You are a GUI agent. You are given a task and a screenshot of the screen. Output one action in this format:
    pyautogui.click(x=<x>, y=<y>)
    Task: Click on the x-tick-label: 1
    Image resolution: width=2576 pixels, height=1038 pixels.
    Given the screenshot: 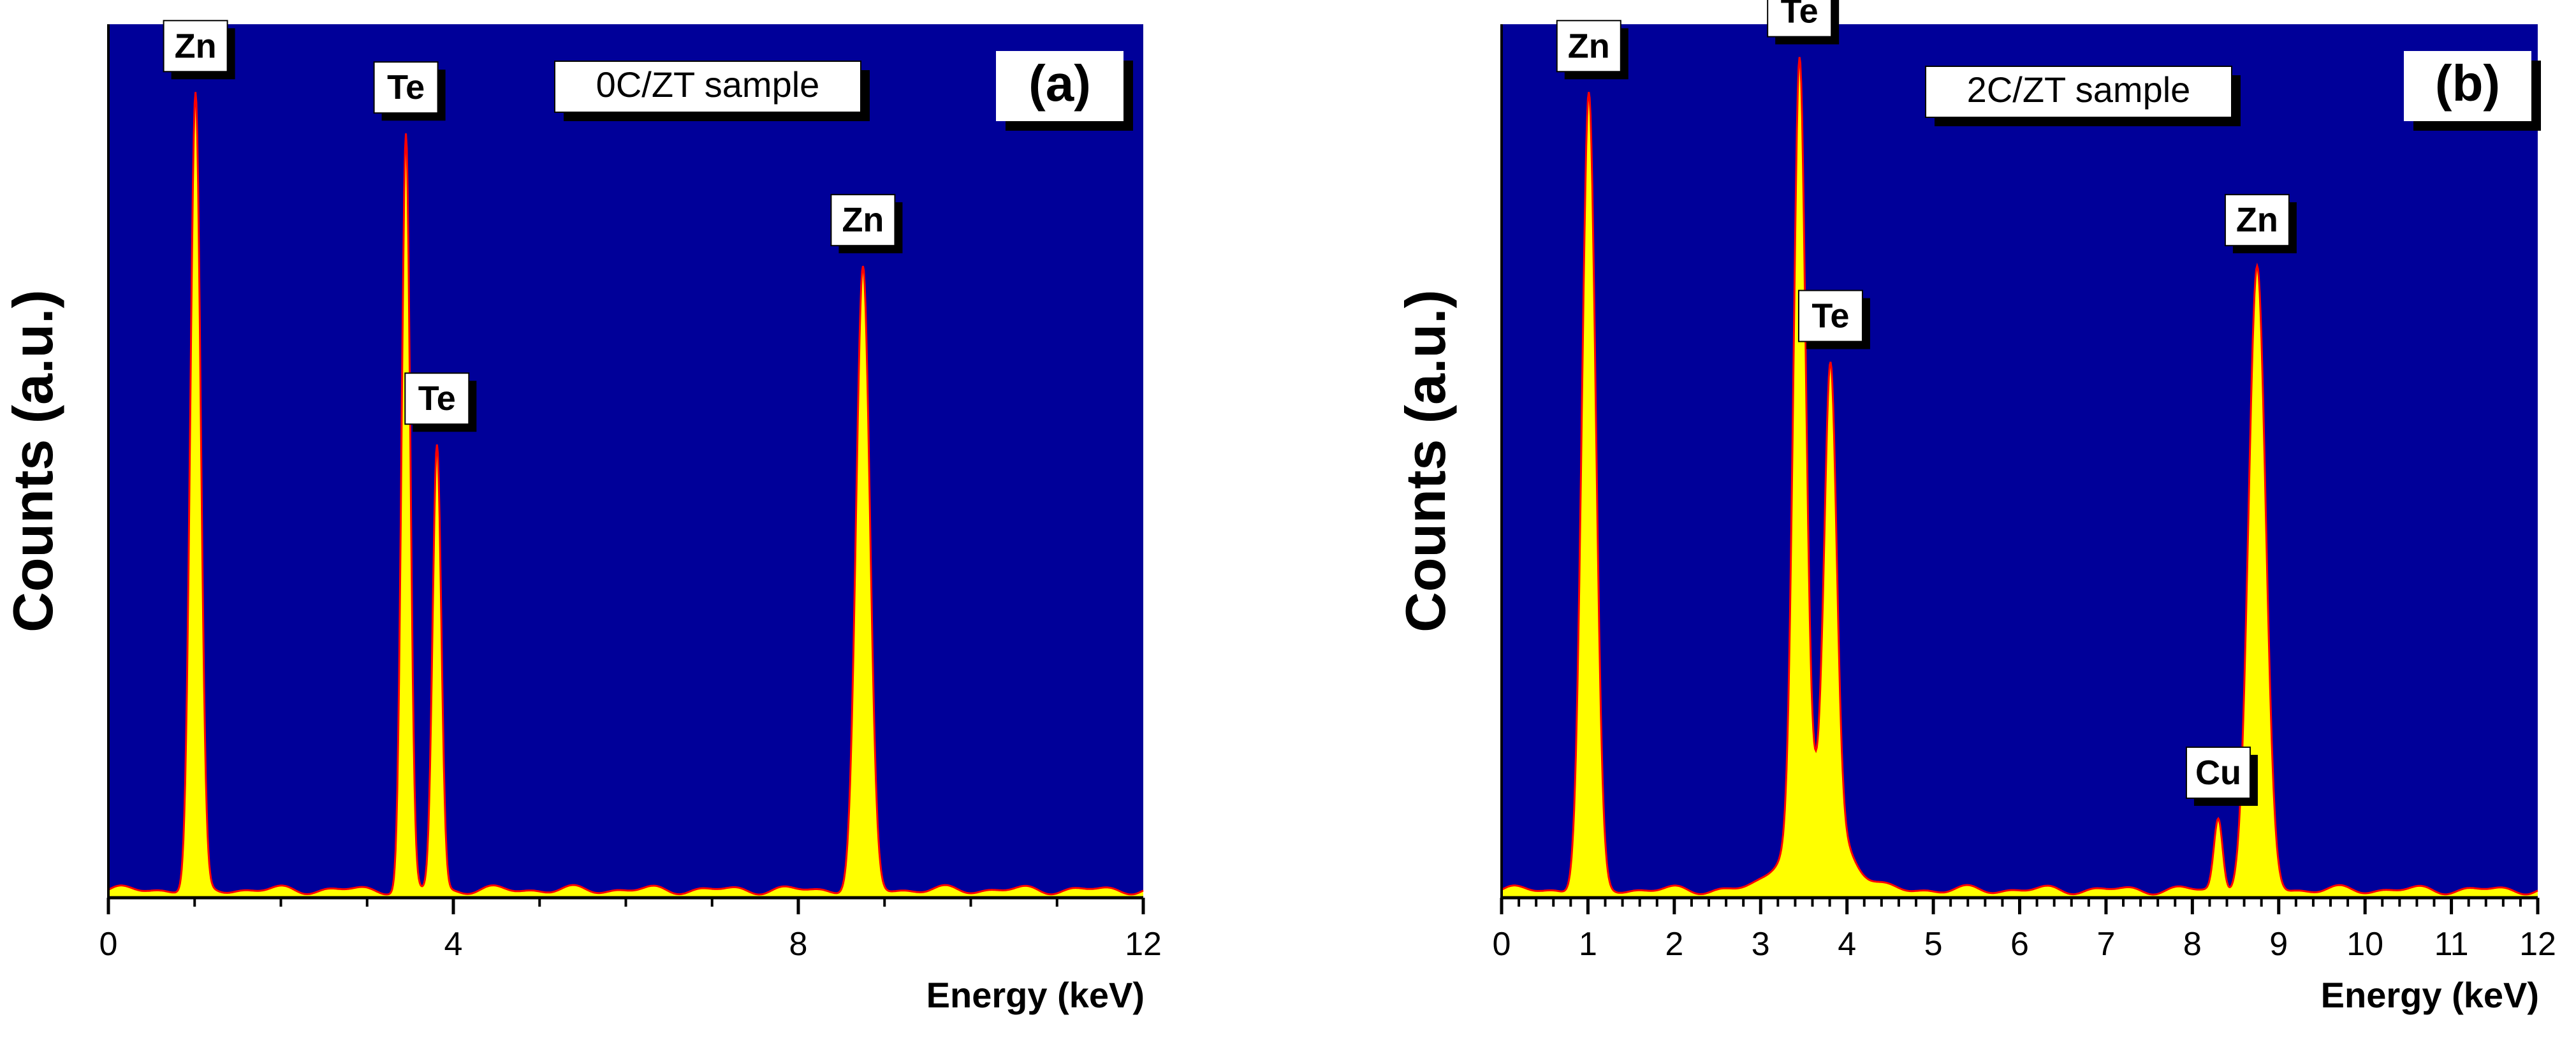 What is the action you would take?
    pyautogui.click(x=1588, y=944)
    